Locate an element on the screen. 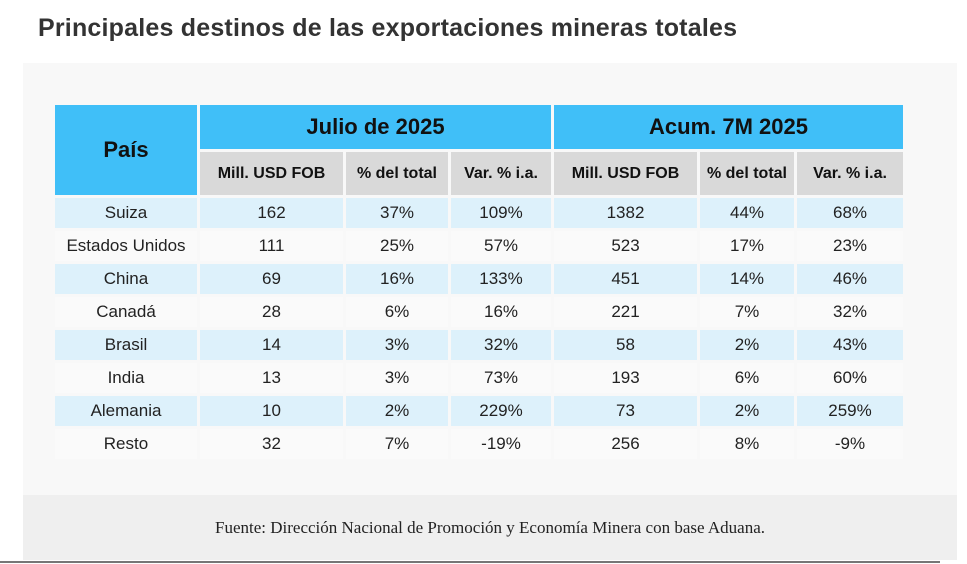 This screenshot has width=967, height=564. value-cell: -19% is located at coordinates (501, 444).